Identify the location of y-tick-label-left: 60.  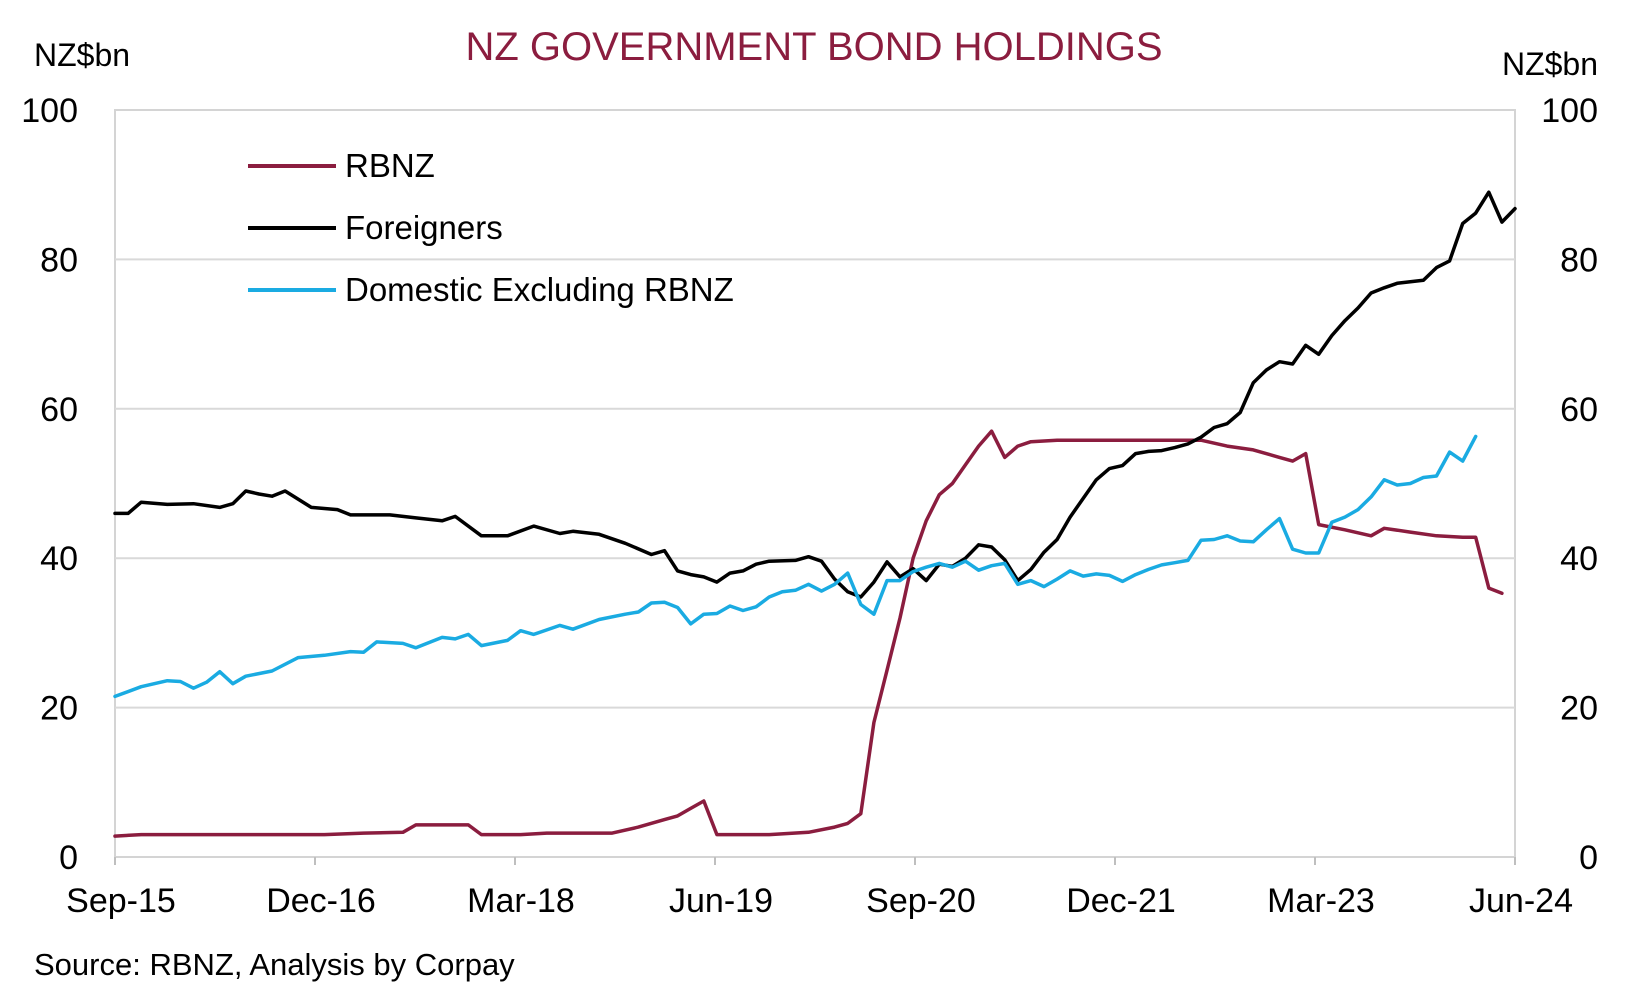
(59, 410).